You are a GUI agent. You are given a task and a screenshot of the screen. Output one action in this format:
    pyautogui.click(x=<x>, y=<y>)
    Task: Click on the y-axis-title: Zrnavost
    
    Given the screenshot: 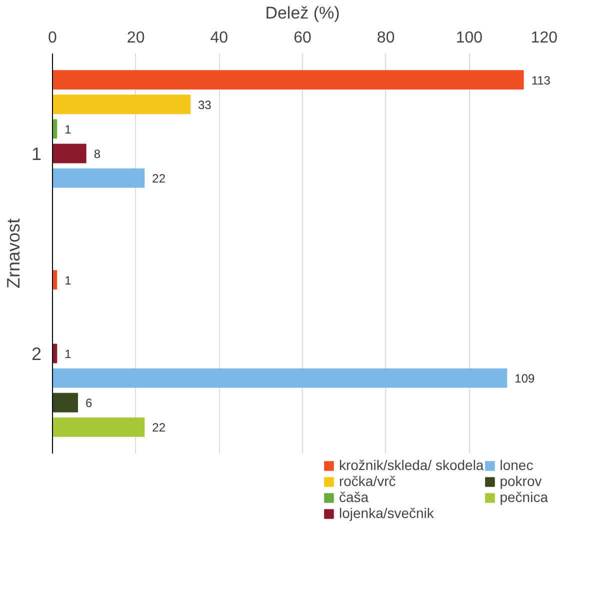 What is the action you would take?
    pyautogui.click(x=13, y=253)
    